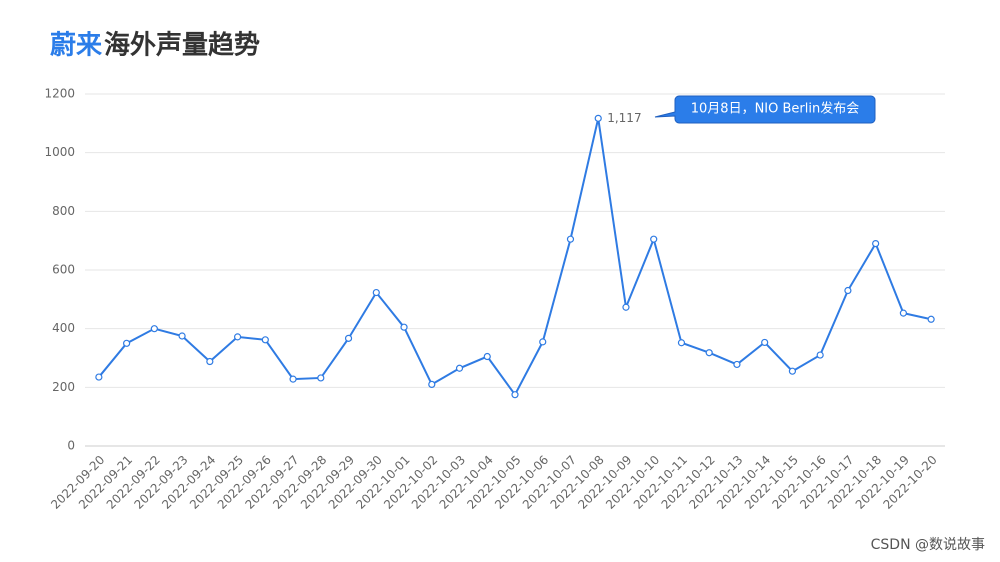  I want to click on y-tick-label: 600, so click(63, 270).